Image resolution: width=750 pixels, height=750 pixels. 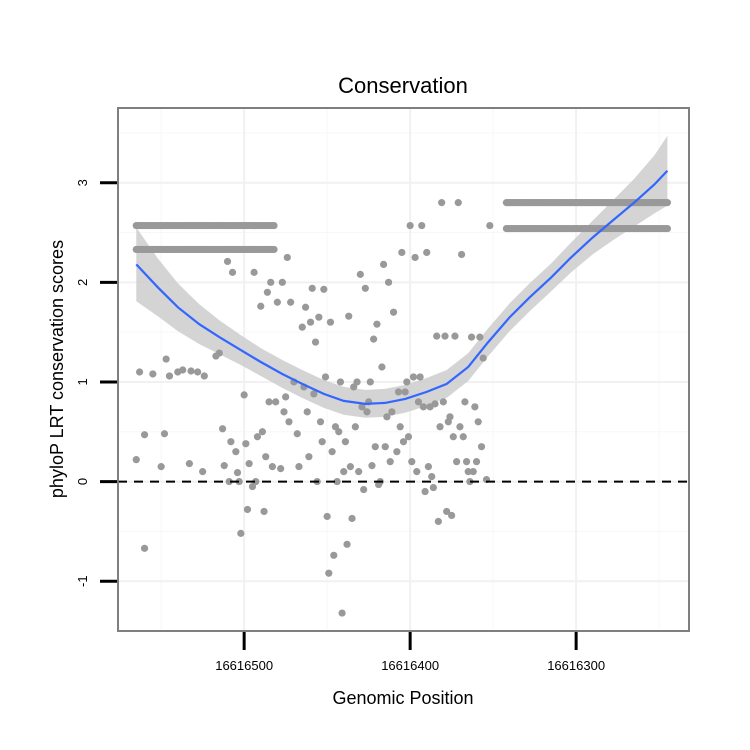 What do you see at coordinates (82, 182) in the screenshot?
I see `y-tick-label: 3` at bounding box center [82, 182].